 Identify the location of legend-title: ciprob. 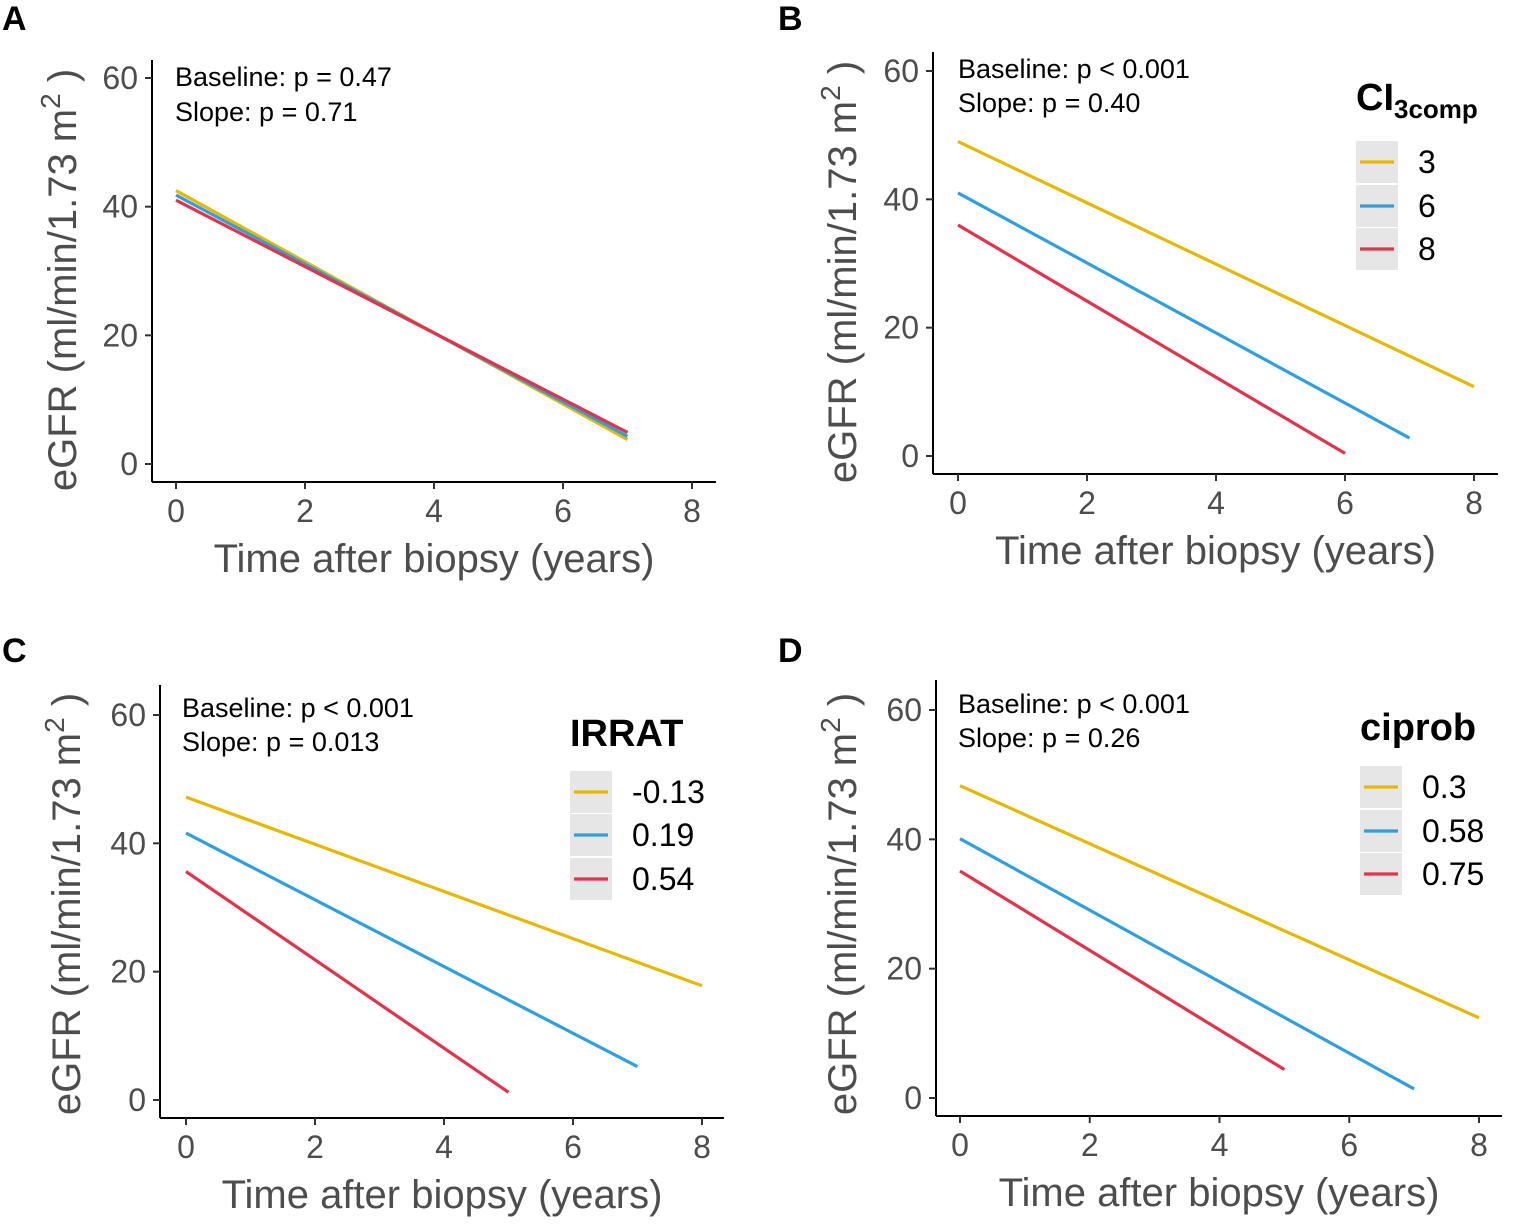
(1418, 728).